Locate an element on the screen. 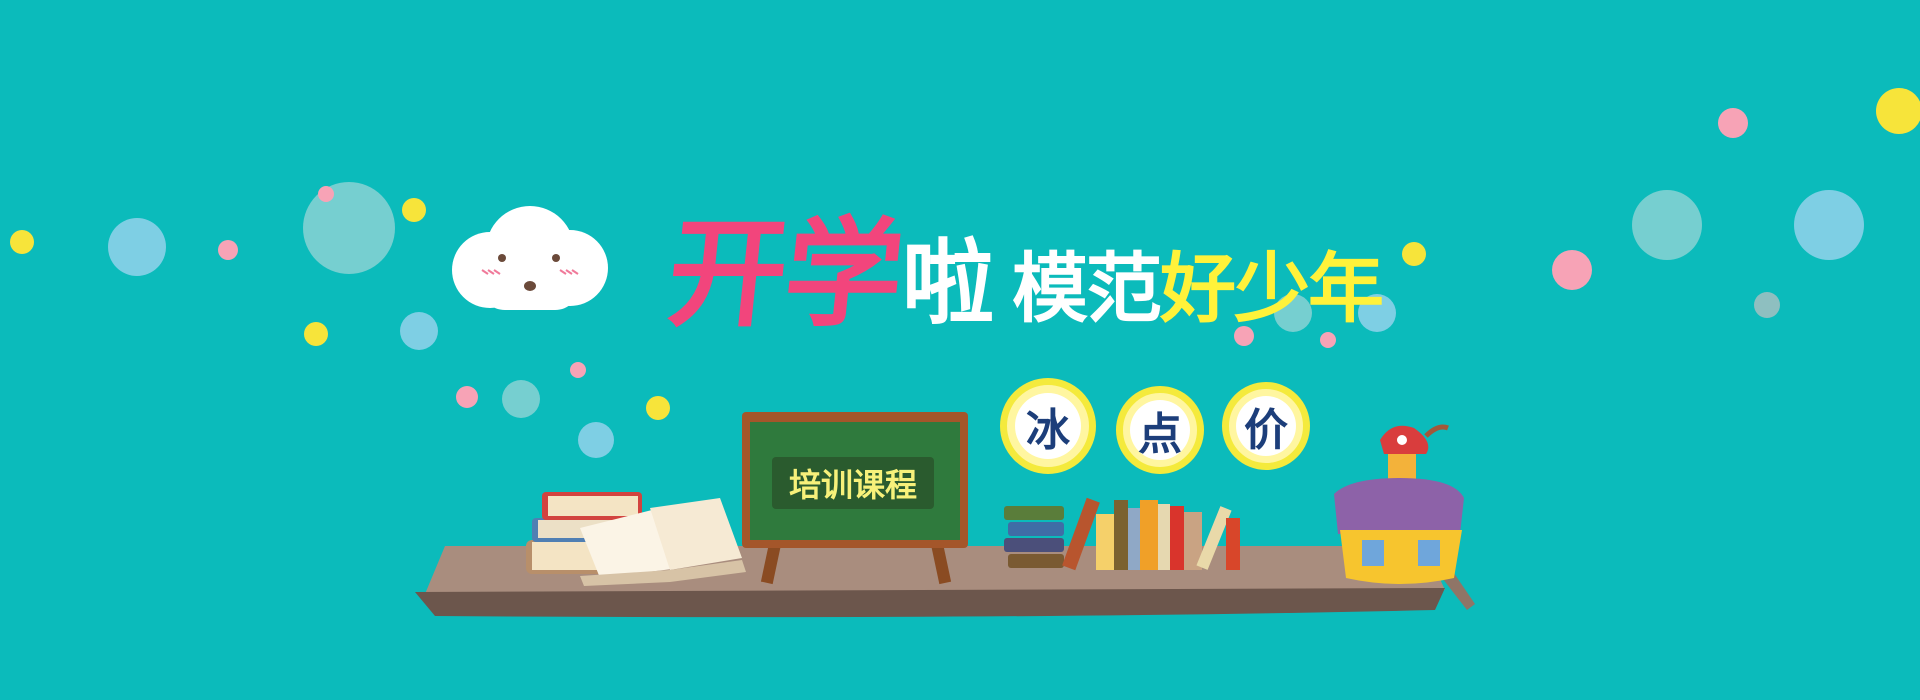 The height and width of the screenshot is (700, 1920). price-badge: 点 is located at coordinates (1160, 430).